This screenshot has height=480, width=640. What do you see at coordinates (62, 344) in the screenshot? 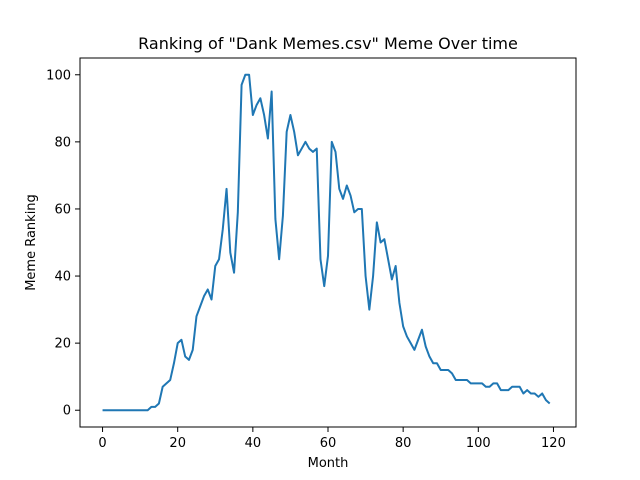
I see `y-tick-label: 20` at bounding box center [62, 344].